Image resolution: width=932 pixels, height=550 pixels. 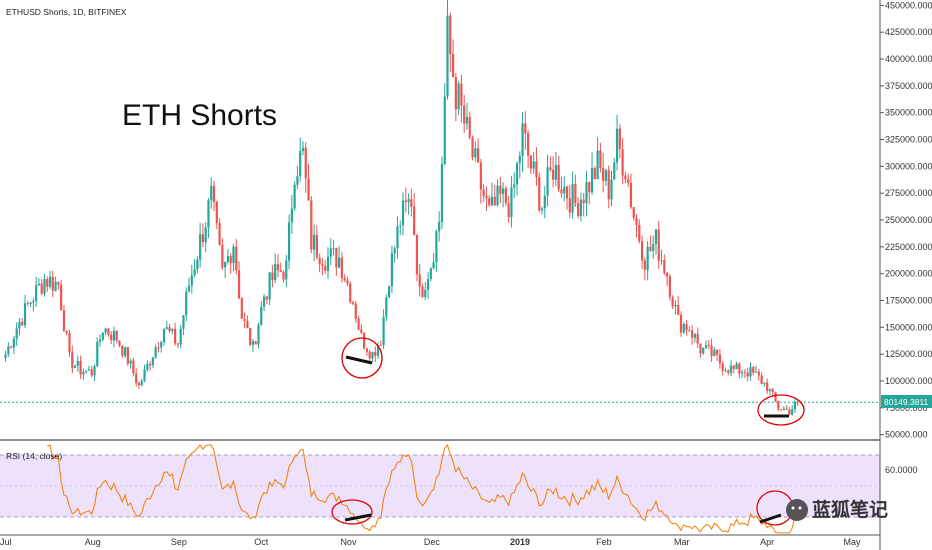 I want to click on price-tick-label: 125000.000, so click(x=908, y=354).